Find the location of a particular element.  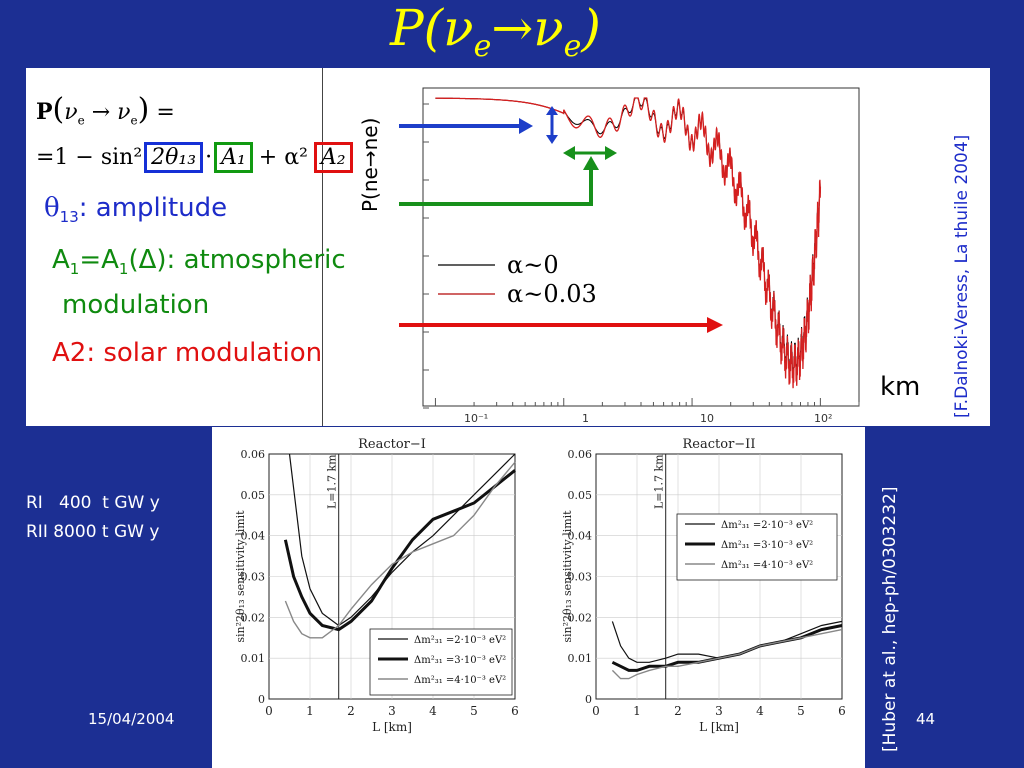

upper-y-axis-label: P(ne→ne) is located at coordinates (370, 164).